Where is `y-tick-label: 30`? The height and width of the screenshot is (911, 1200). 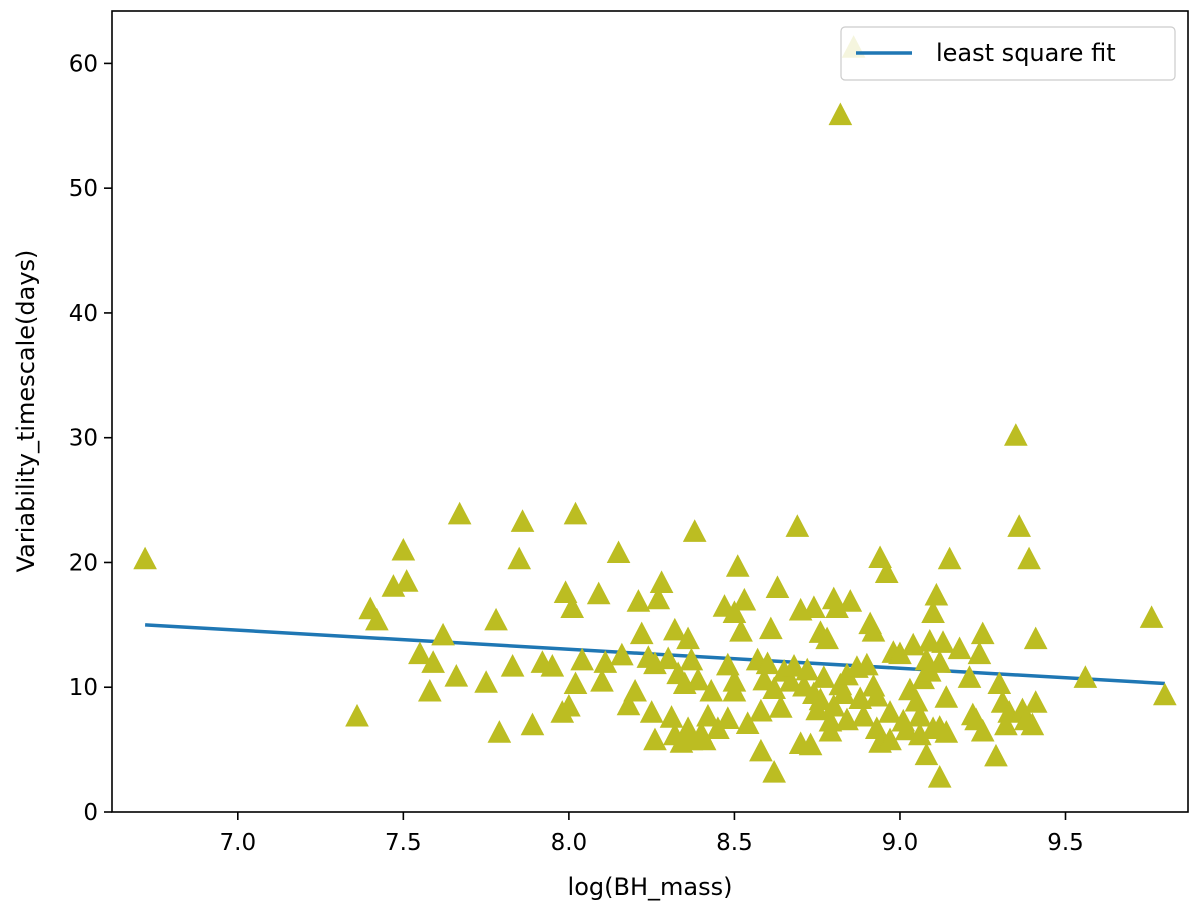
y-tick-label: 30 is located at coordinates (83, 439).